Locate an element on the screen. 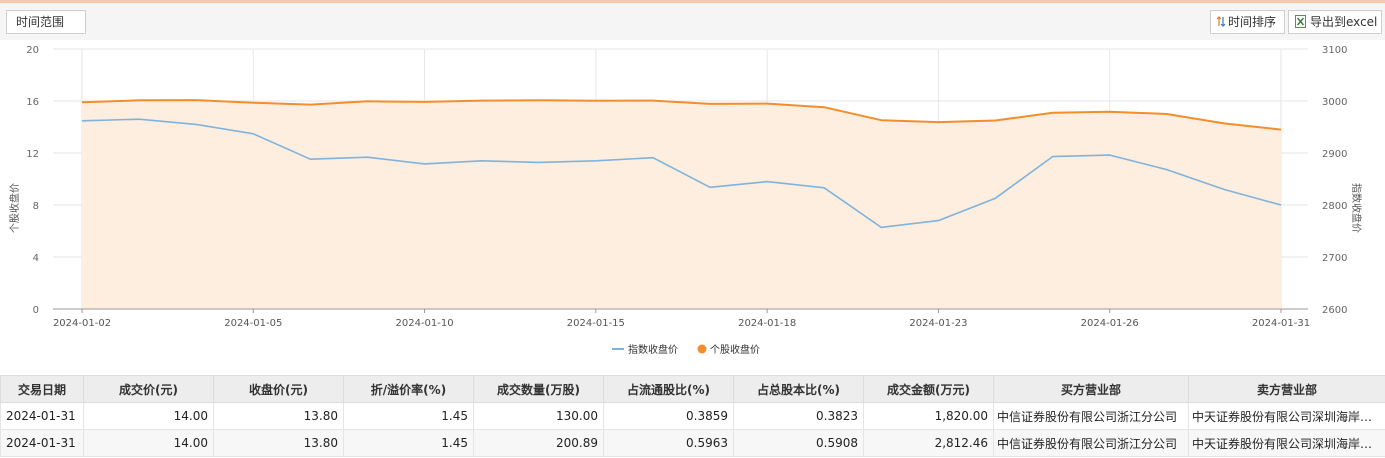  x-tick-label: 2024-01-18 is located at coordinates (767, 323).